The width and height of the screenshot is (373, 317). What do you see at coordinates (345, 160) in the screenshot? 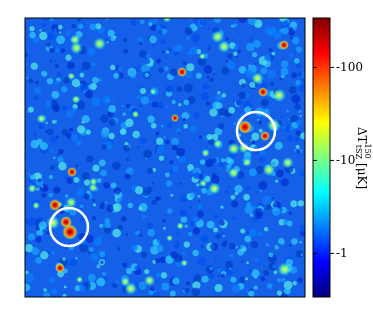
I see `colorbar-tick-label: -10` at bounding box center [345, 160].